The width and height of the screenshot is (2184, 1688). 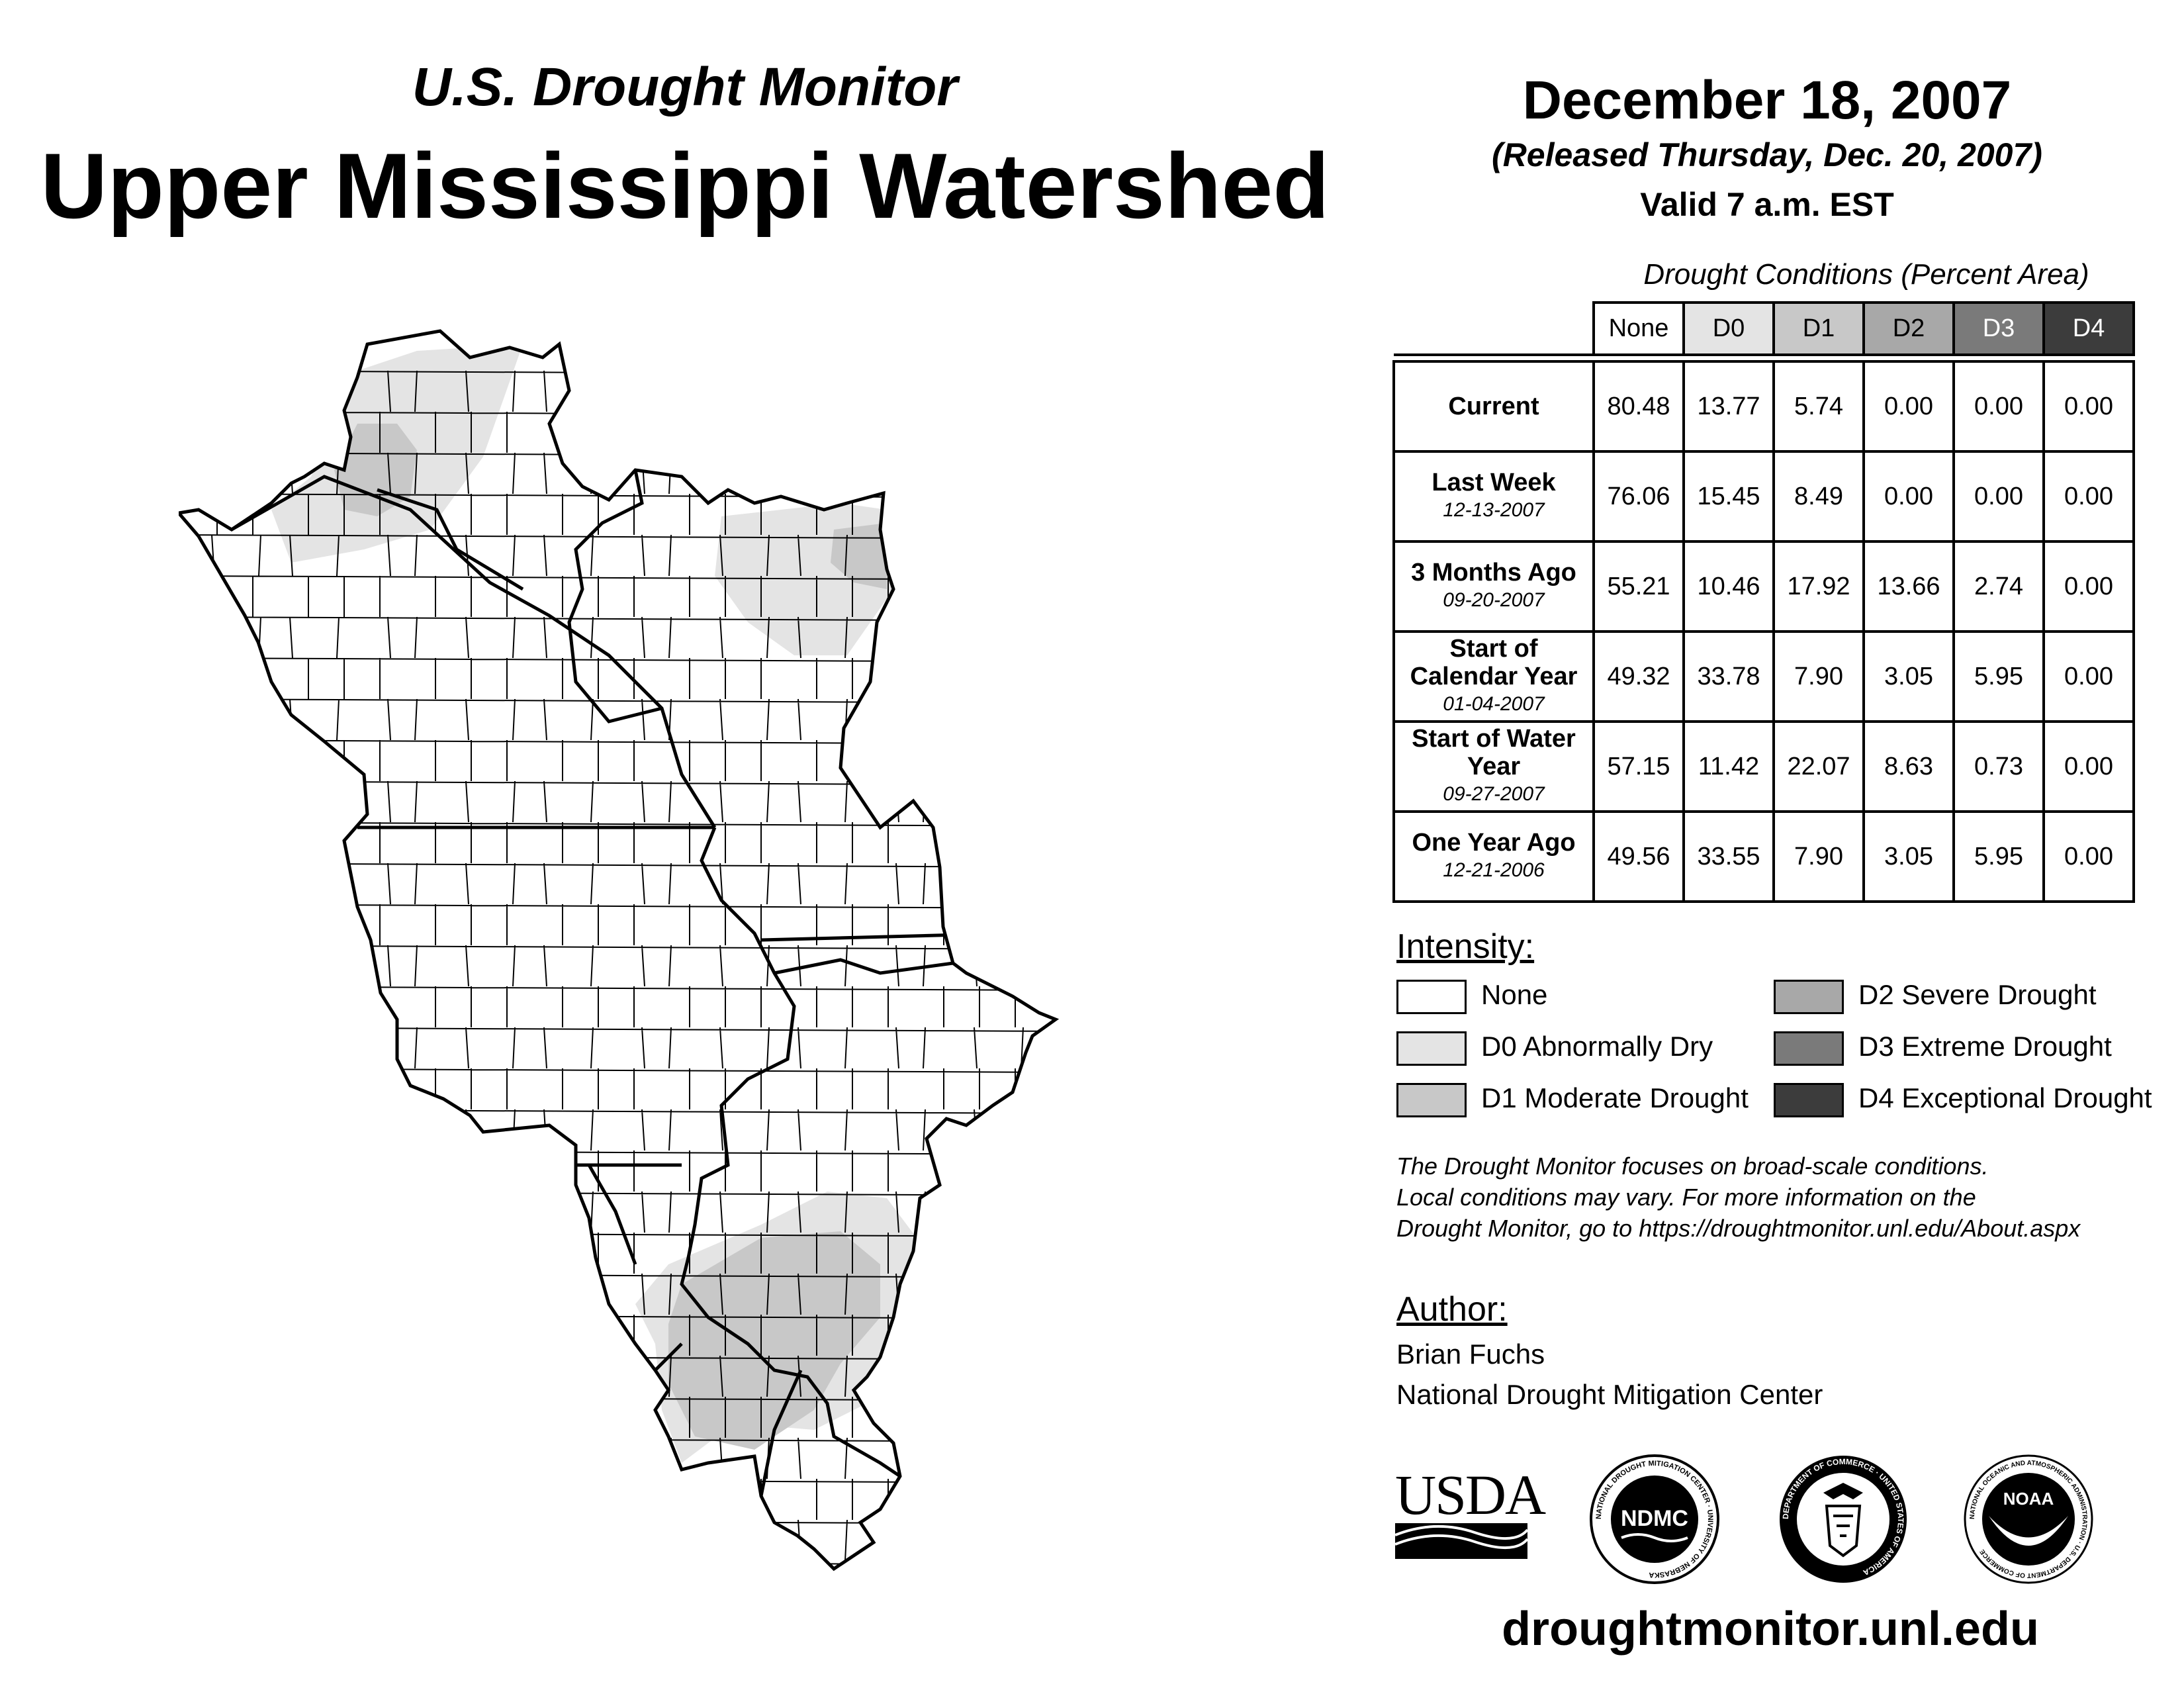 I want to click on cell-d2: 13.66, so click(x=1908, y=586).